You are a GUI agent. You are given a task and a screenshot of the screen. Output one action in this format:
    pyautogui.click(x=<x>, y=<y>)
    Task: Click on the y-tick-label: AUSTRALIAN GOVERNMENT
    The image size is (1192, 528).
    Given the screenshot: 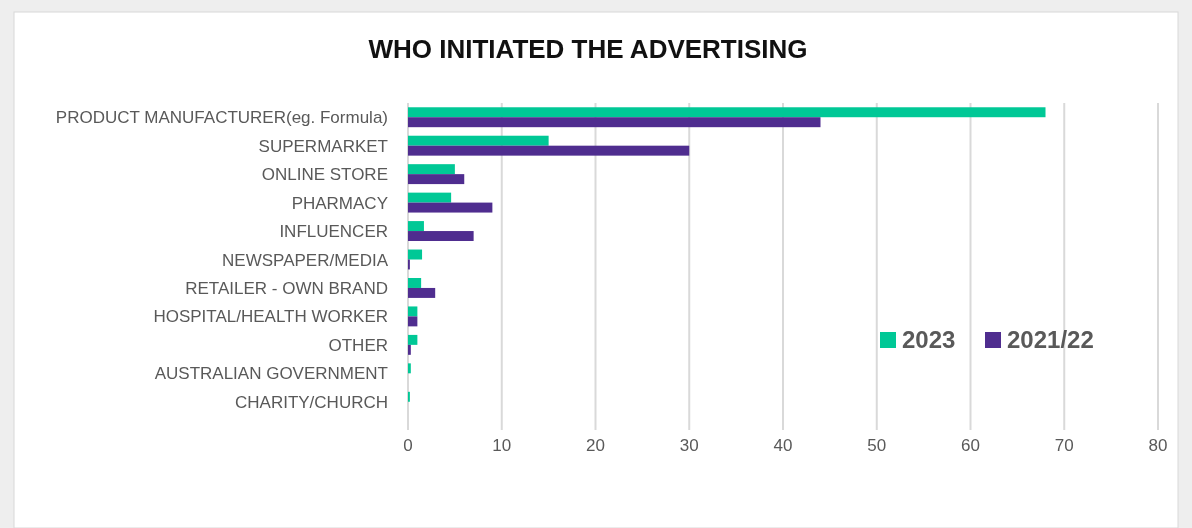 What is the action you would take?
    pyautogui.click(x=271, y=374)
    